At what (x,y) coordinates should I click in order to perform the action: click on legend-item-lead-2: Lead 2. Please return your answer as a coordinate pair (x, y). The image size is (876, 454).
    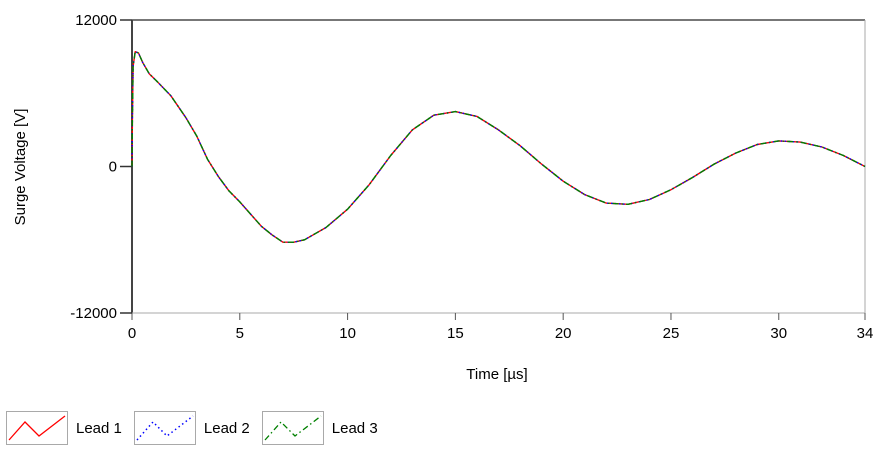
    Looking at the image, I should click on (193, 428).